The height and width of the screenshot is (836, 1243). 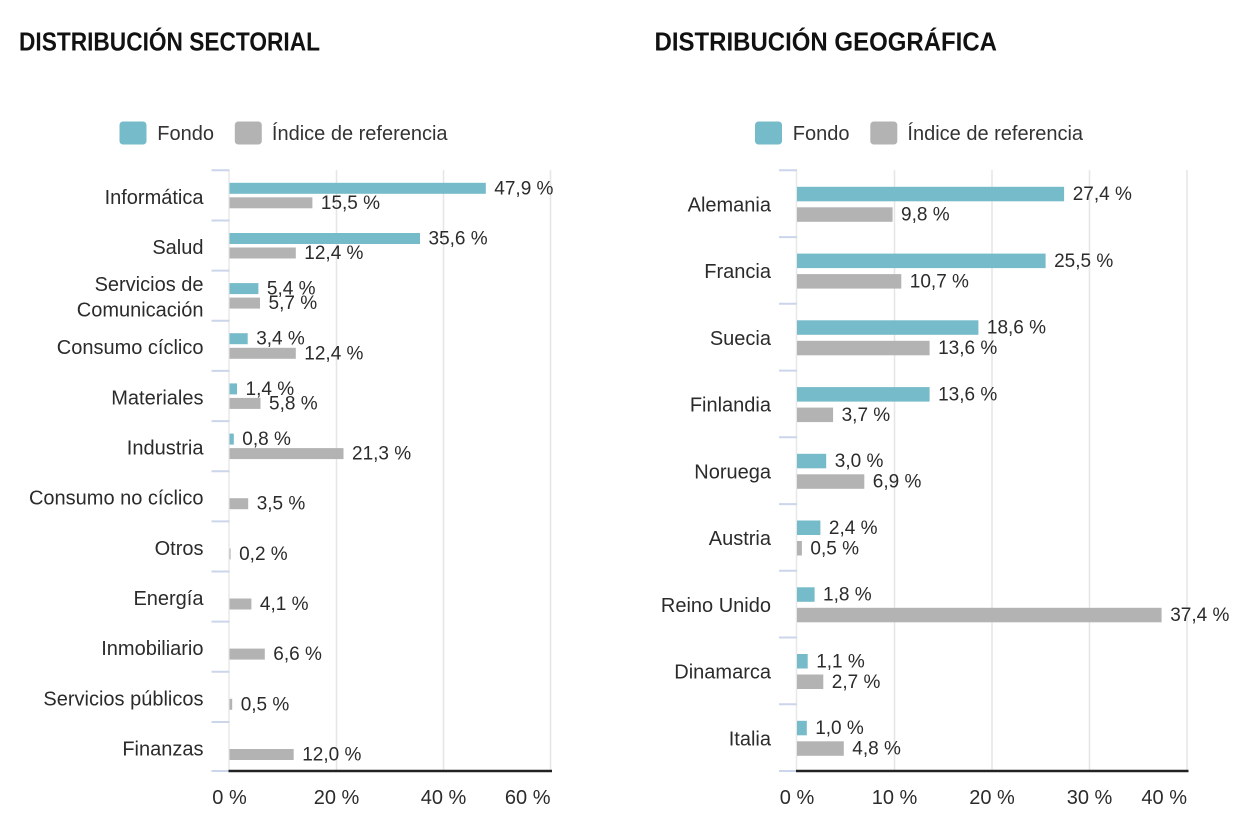 What do you see at coordinates (177, 248) in the screenshot?
I see `svg-text: Salud` at bounding box center [177, 248].